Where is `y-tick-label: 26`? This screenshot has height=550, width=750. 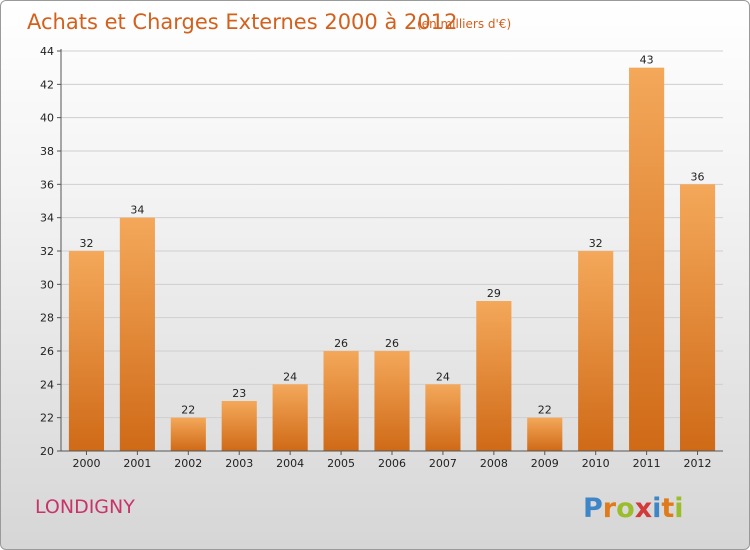
y-tick-label: 26 is located at coordinates (47, 351).